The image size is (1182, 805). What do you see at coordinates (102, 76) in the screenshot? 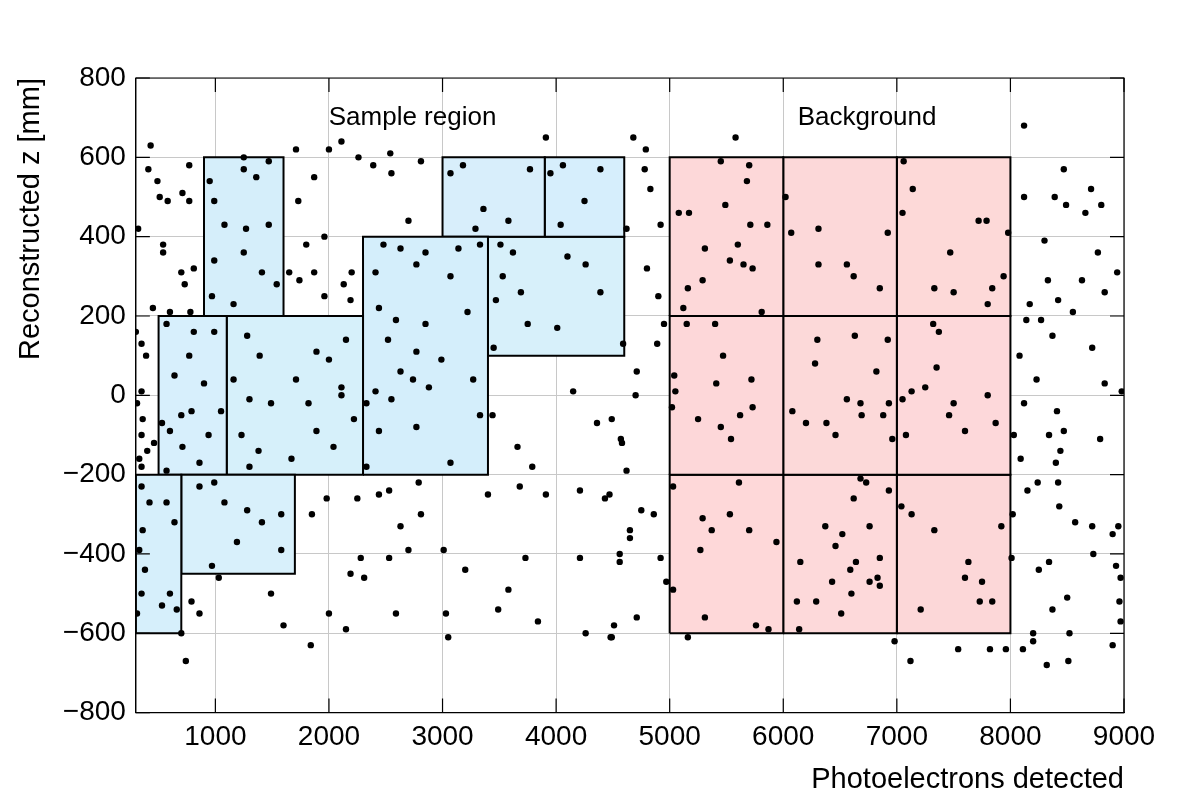
I see `y-tick-label: 800` at bounding box center [102, 76].